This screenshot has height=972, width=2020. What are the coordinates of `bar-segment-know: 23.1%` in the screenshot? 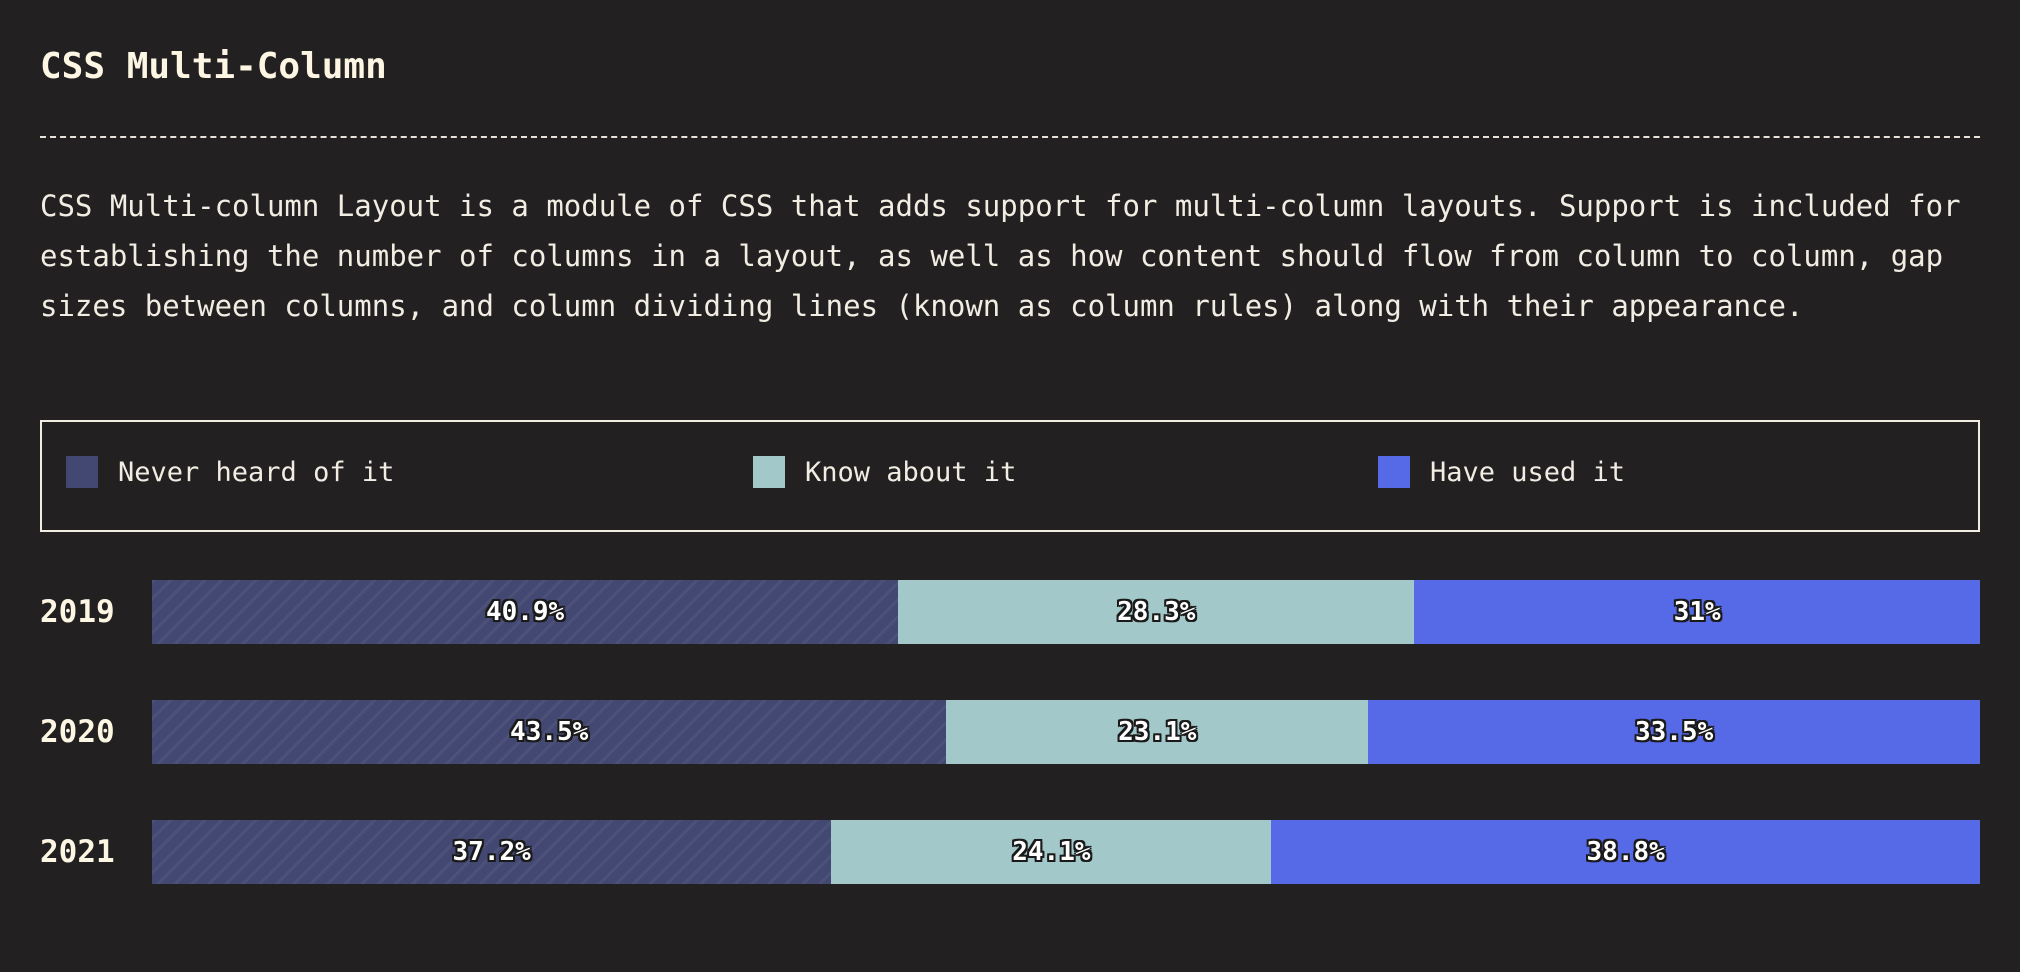 It's located at (1157, 732).